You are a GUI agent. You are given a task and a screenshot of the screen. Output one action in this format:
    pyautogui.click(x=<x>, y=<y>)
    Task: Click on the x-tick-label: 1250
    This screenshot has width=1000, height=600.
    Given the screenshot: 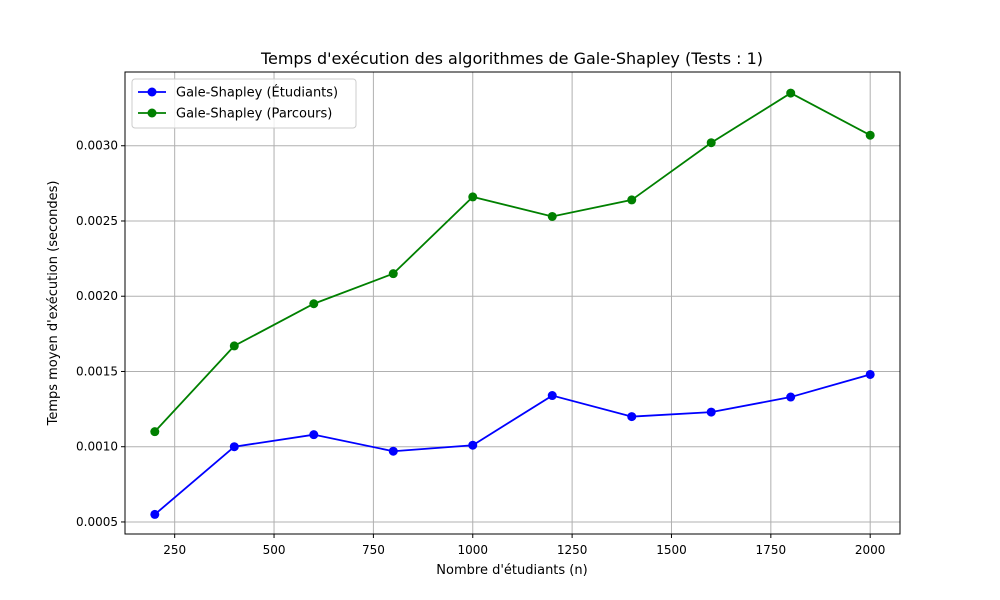 What is the action you would take?
    pyautogui.click(x=572, y=550)
    